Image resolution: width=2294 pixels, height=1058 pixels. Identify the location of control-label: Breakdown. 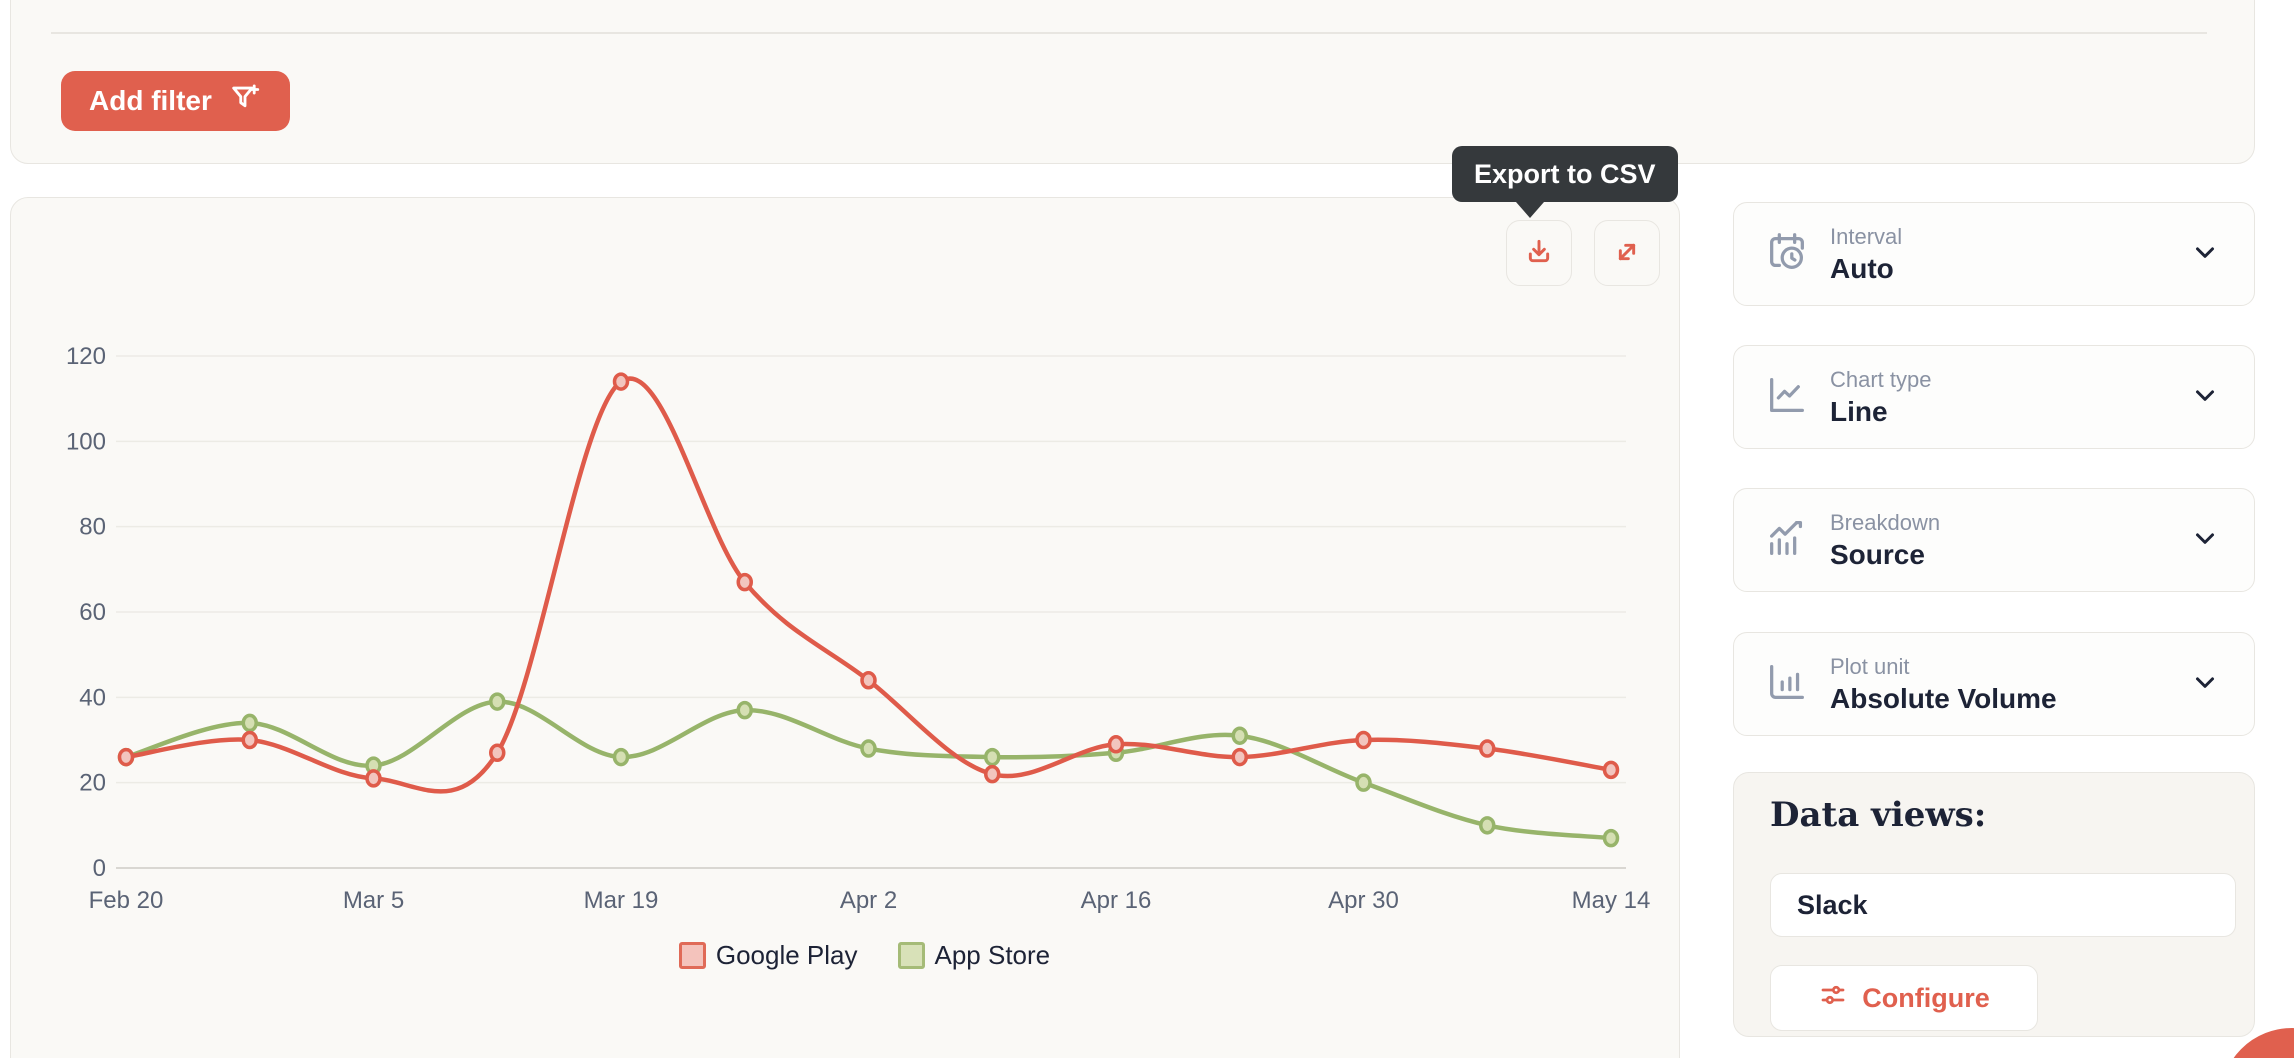
(1885, 522).